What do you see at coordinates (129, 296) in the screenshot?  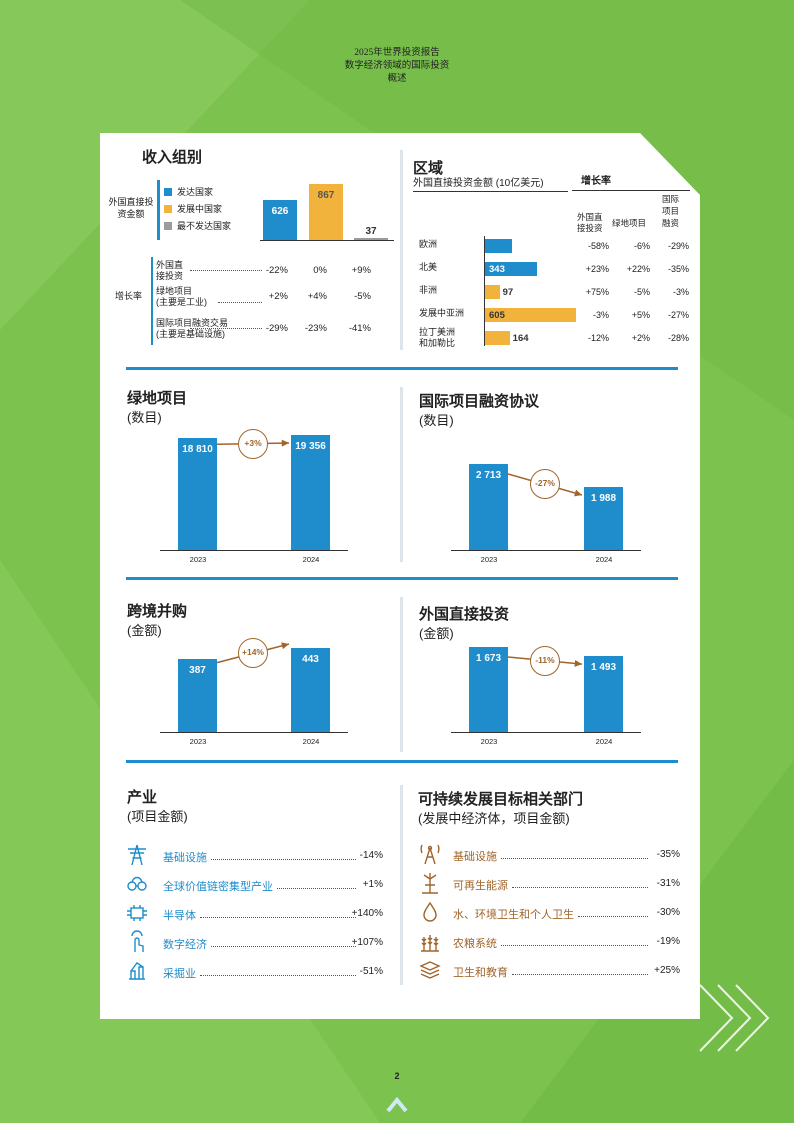 I see `income-growth-label: 增长率` at bounding box center [129, 296].